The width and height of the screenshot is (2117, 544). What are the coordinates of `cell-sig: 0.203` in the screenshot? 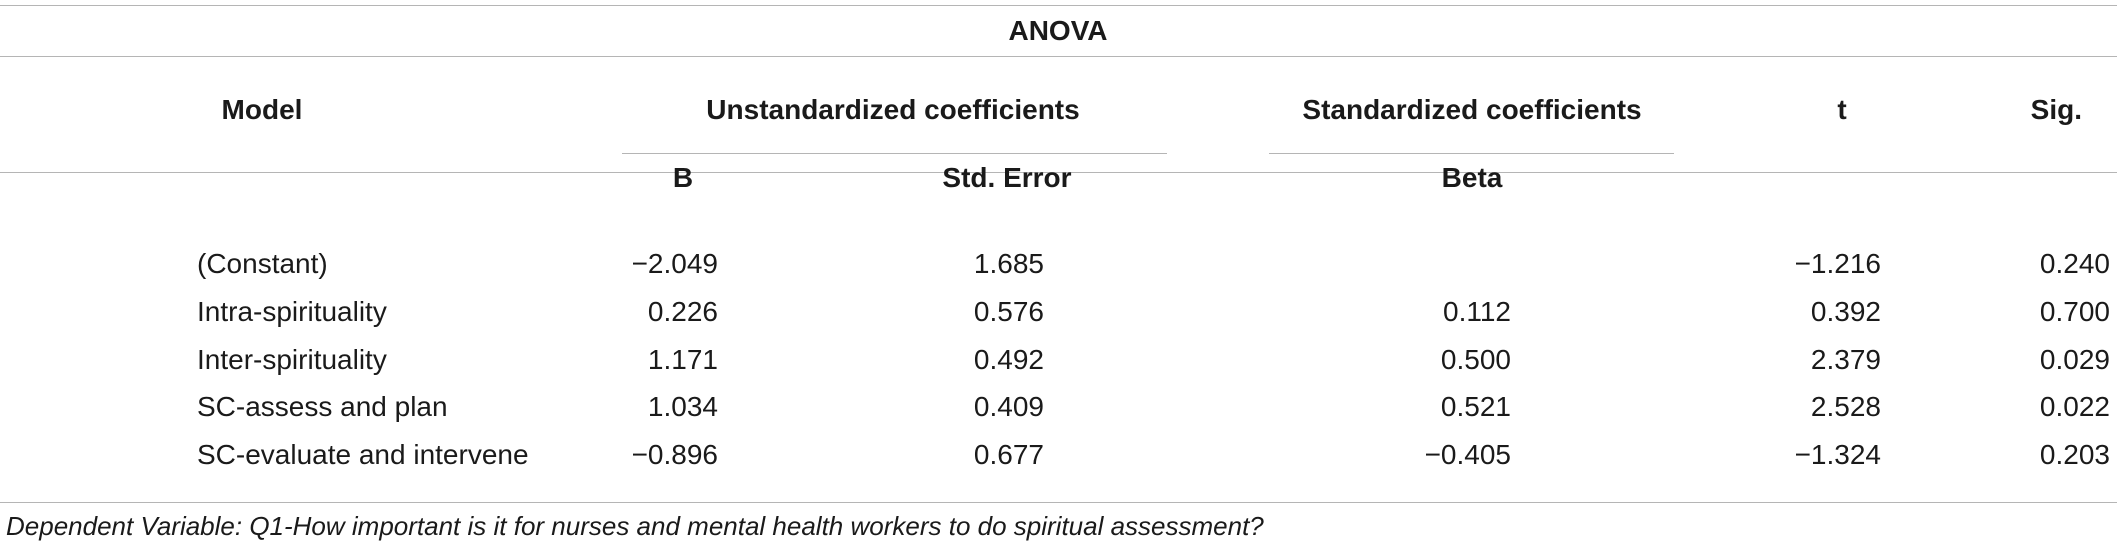 It's located at (2074, 454).